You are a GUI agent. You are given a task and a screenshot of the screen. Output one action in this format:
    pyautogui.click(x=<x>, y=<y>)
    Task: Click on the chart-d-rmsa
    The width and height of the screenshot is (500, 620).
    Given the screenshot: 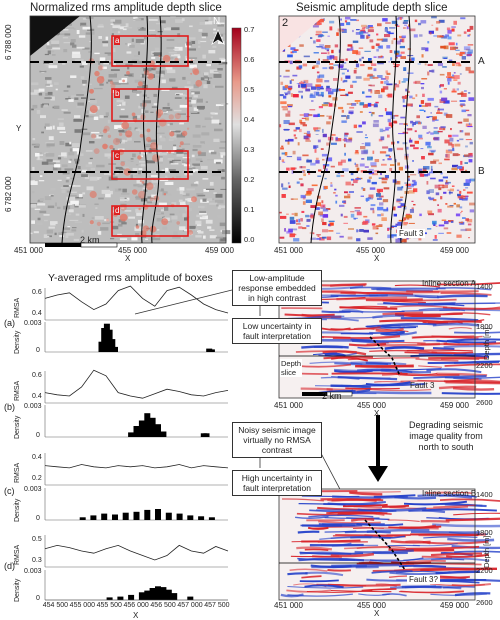 What is the action you would take?
    pyautogui.click(x=136, y=551)
    